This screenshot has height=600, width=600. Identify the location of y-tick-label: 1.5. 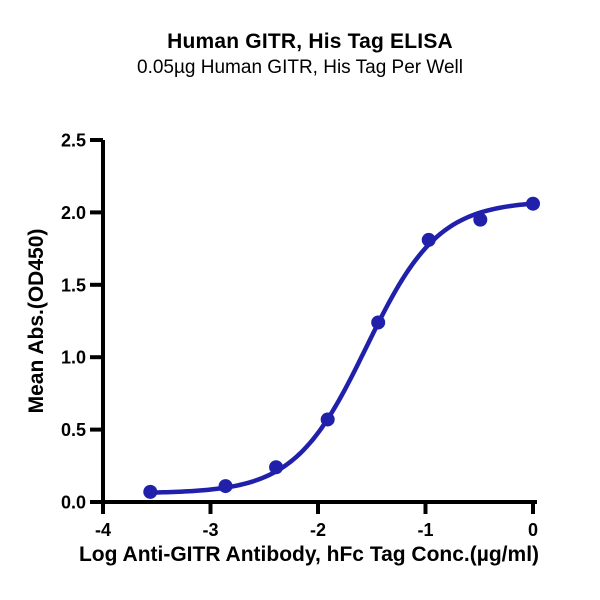
(73, 285).